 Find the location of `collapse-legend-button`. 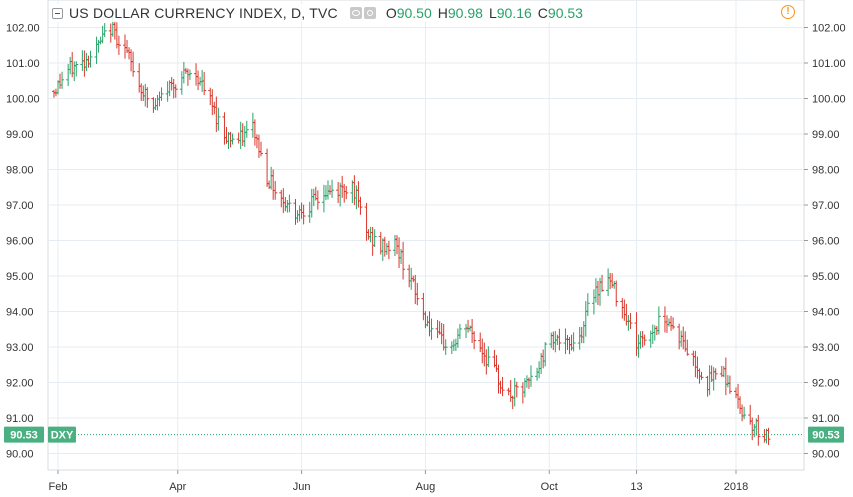

collapse-legend-button is located at coordinates (57, 13).